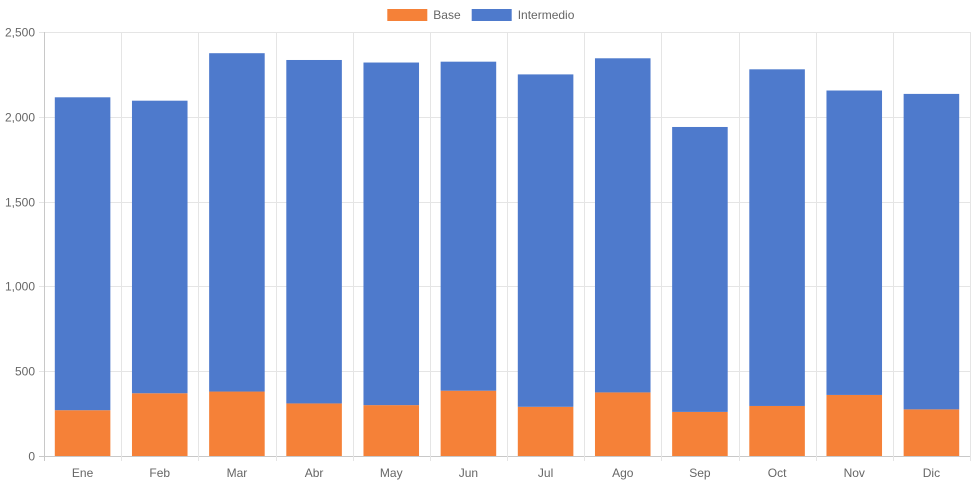 This screenshot has height=490, width=971. What do you see at coordinates (83, 473) in the screenshot?
I see `x-tick-label: Ene` at bounding box center [83, 473].